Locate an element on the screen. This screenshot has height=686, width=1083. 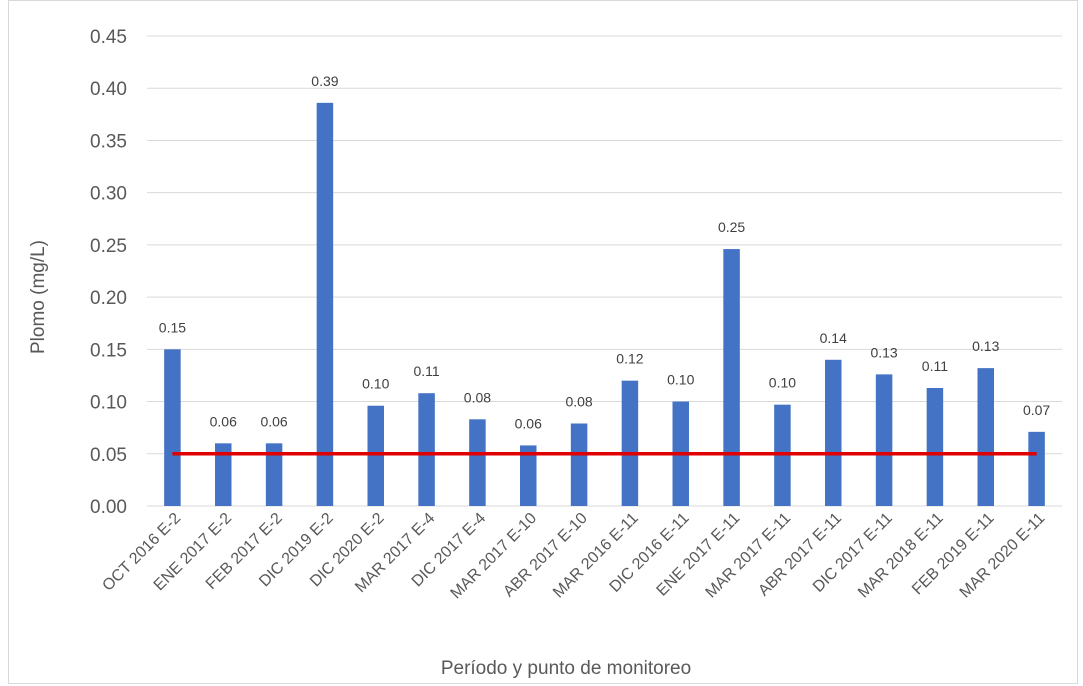
y-tick-label: 0.40 is located at coordinates (108, 89).